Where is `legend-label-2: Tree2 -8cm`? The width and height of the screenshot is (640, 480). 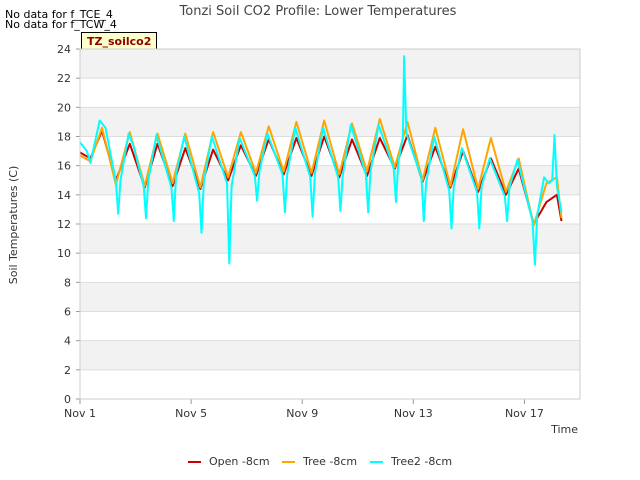 legend-label-2: Tree2 -8cm is located at coordinates (421, 461).